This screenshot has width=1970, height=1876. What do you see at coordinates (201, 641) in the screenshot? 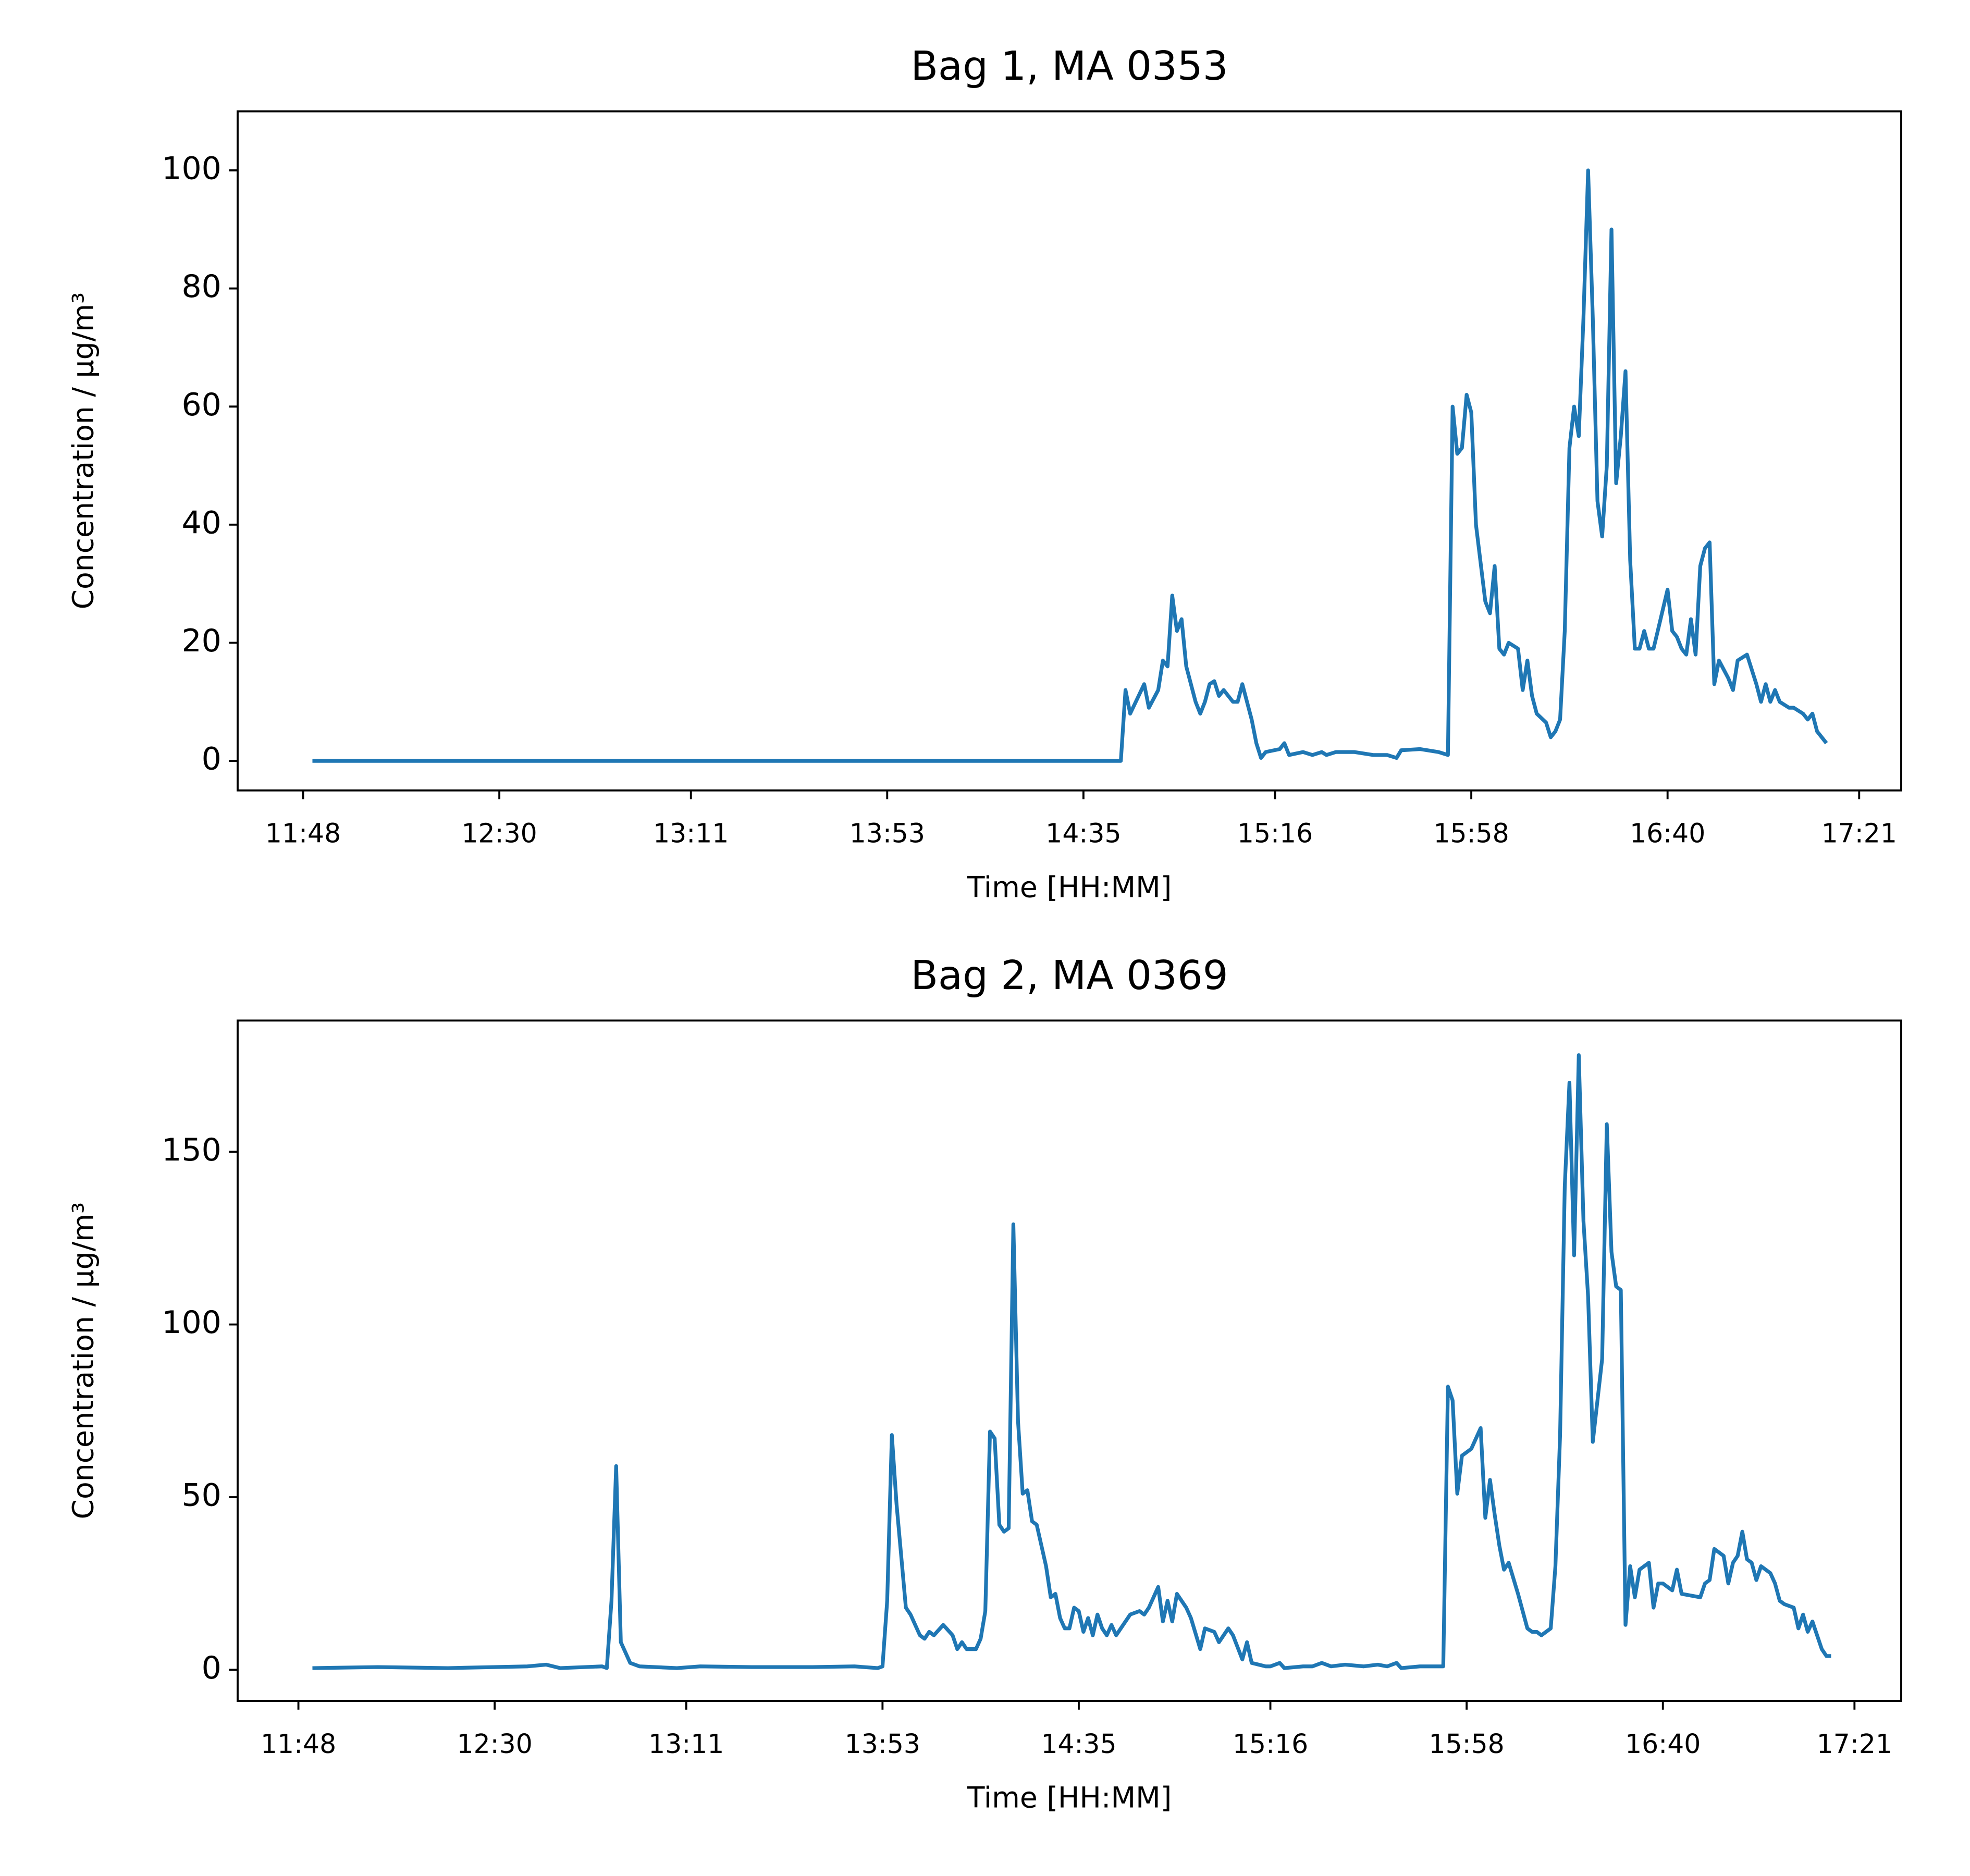
I see `y-tick-label: 20` at bounding box center [201, 641].